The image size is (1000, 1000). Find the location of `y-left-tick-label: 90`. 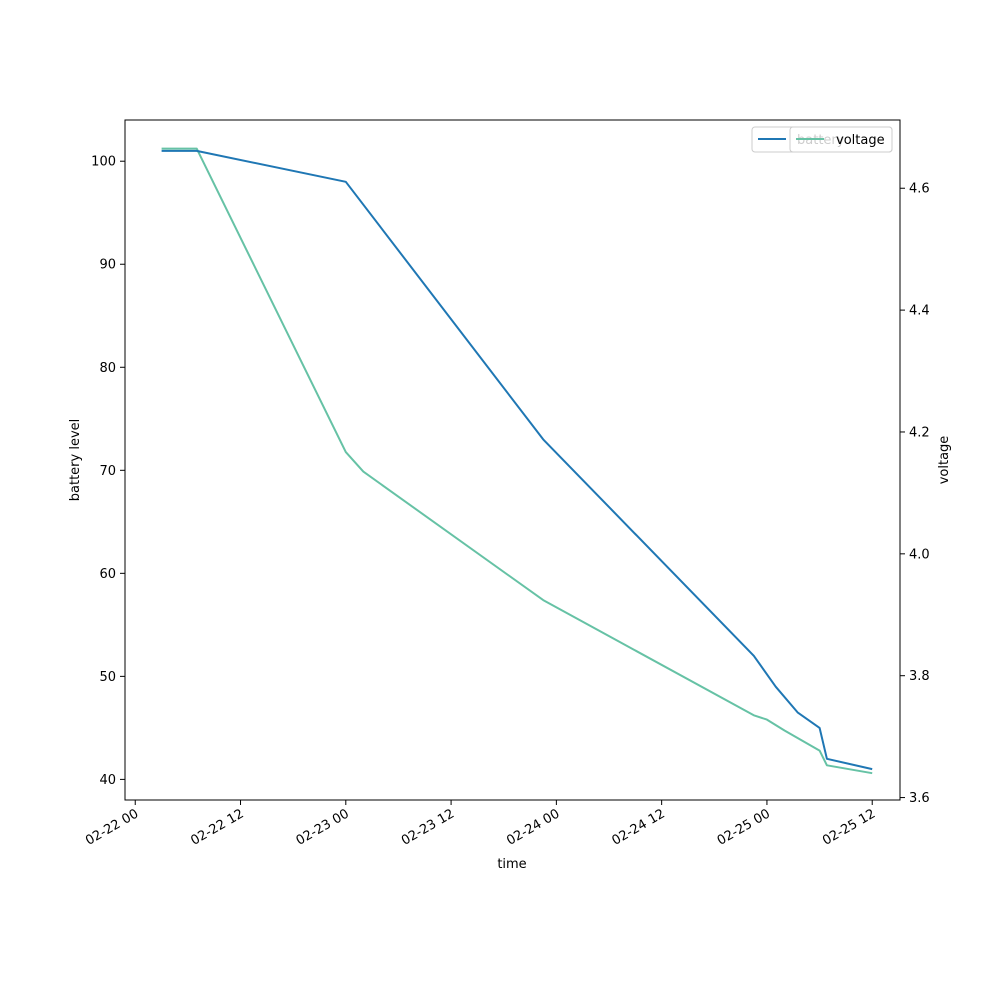

y-left-tick-label: 90 is located at coordinates (107, 265).